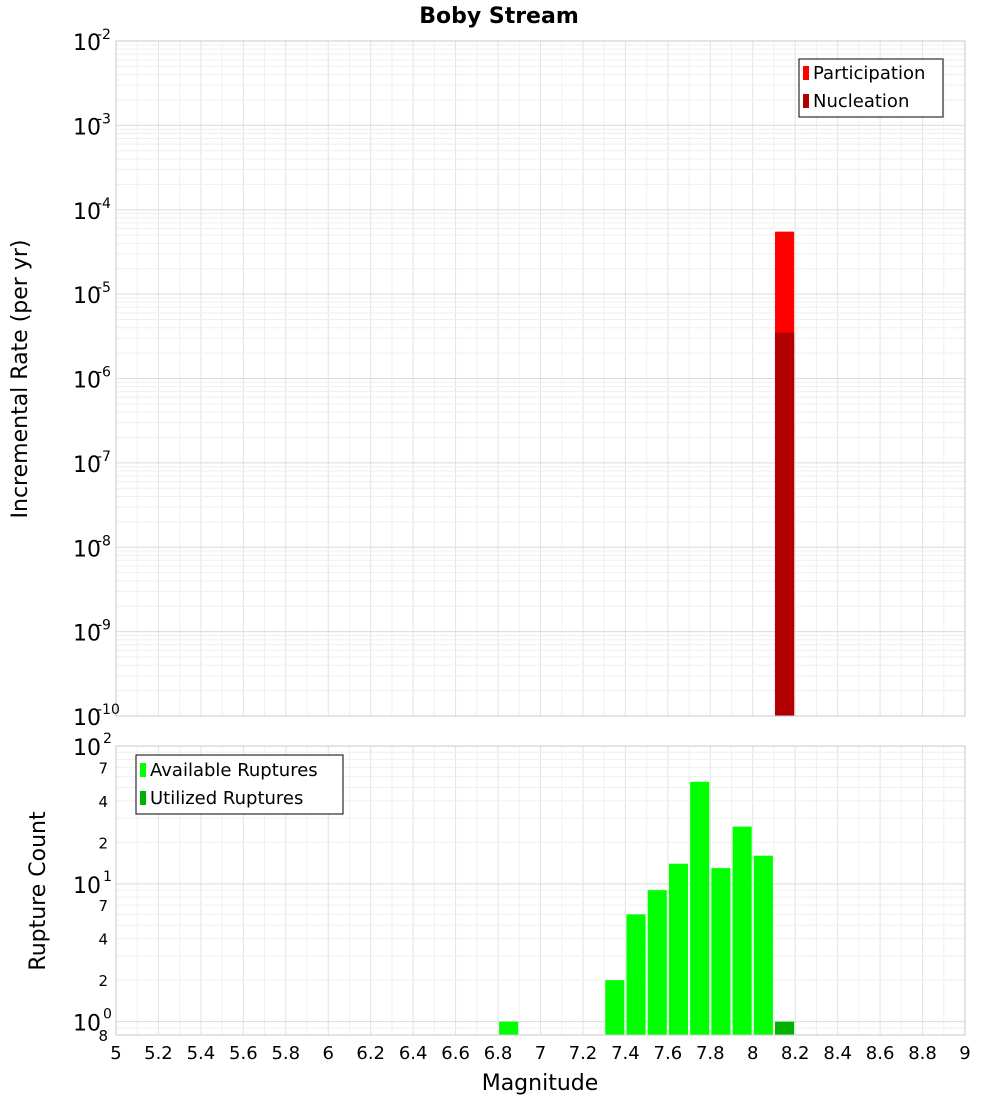 The width and height of the screenshot is (1000, 1100). What do you see at coordinates (795, 1053) in the screenshot?
I see `x-tick-label: 8.2` at bounding box center [795, 1053].